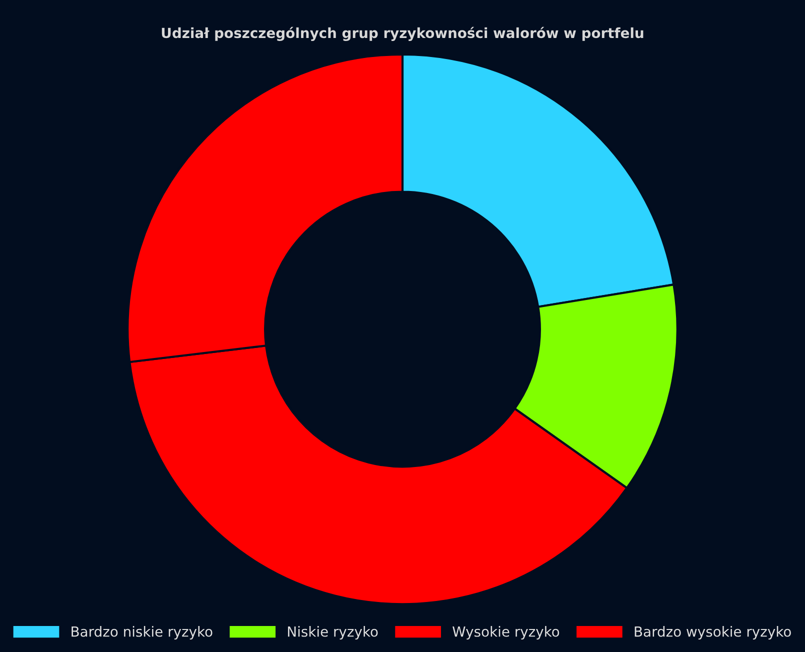 The height and width of the screenshot is (652, 805). Describe the element at coordinates (506, 633) in the screenshot. I see `legend-label: Wysokie ryzyko` at that location.